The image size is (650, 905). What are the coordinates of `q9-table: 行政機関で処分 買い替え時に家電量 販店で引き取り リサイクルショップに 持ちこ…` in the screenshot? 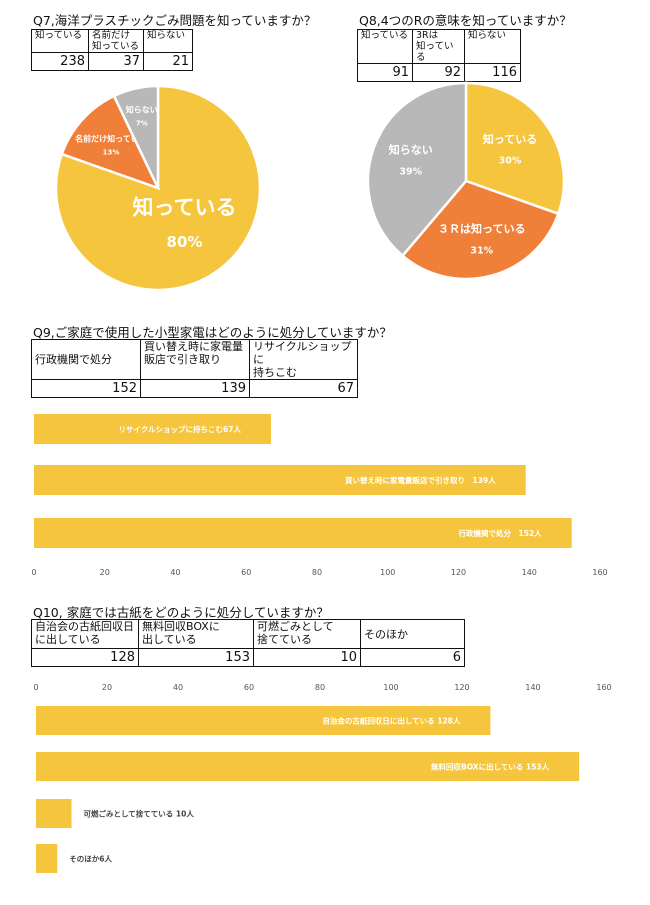 It's located at (194, 368).